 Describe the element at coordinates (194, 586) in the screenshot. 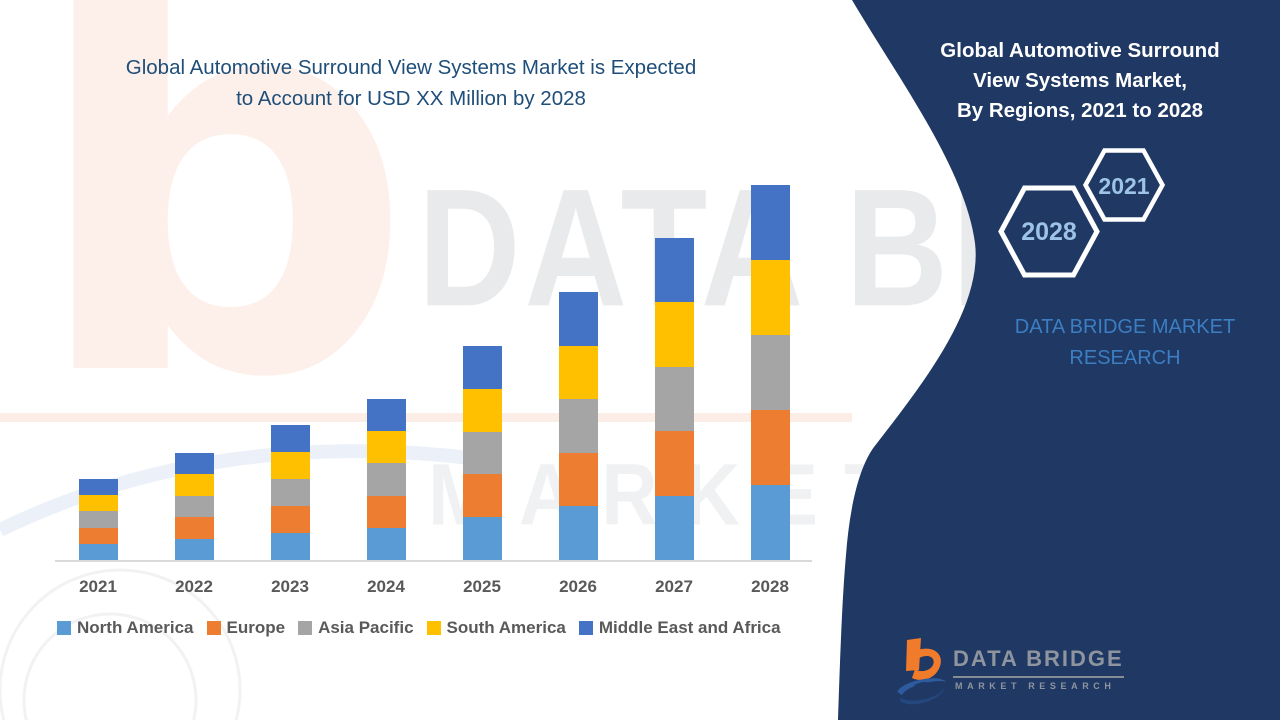

I see `x-label-2022: 2022` at that location.